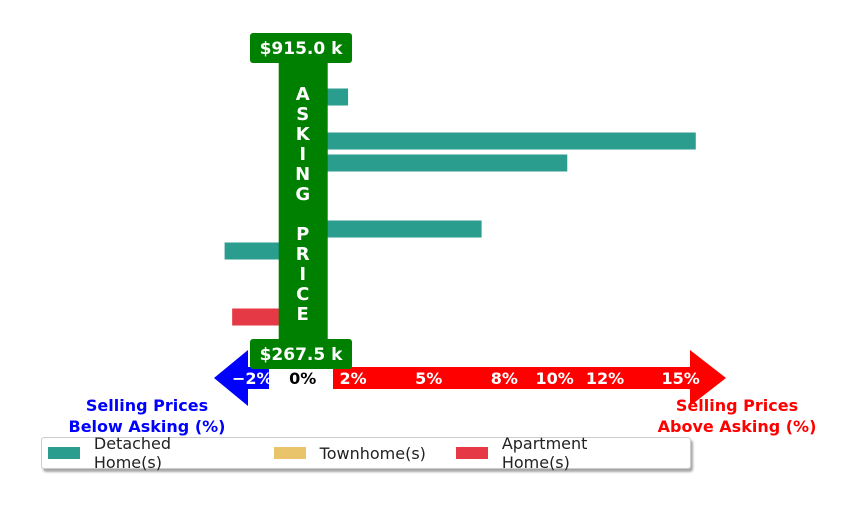 The width and height of the screenshot is (860, 509). What do you see at coordinates (737, 405) in the screenshot?
I see `right-side-label-0: Selling Prices` at bounding box center [737, 405].